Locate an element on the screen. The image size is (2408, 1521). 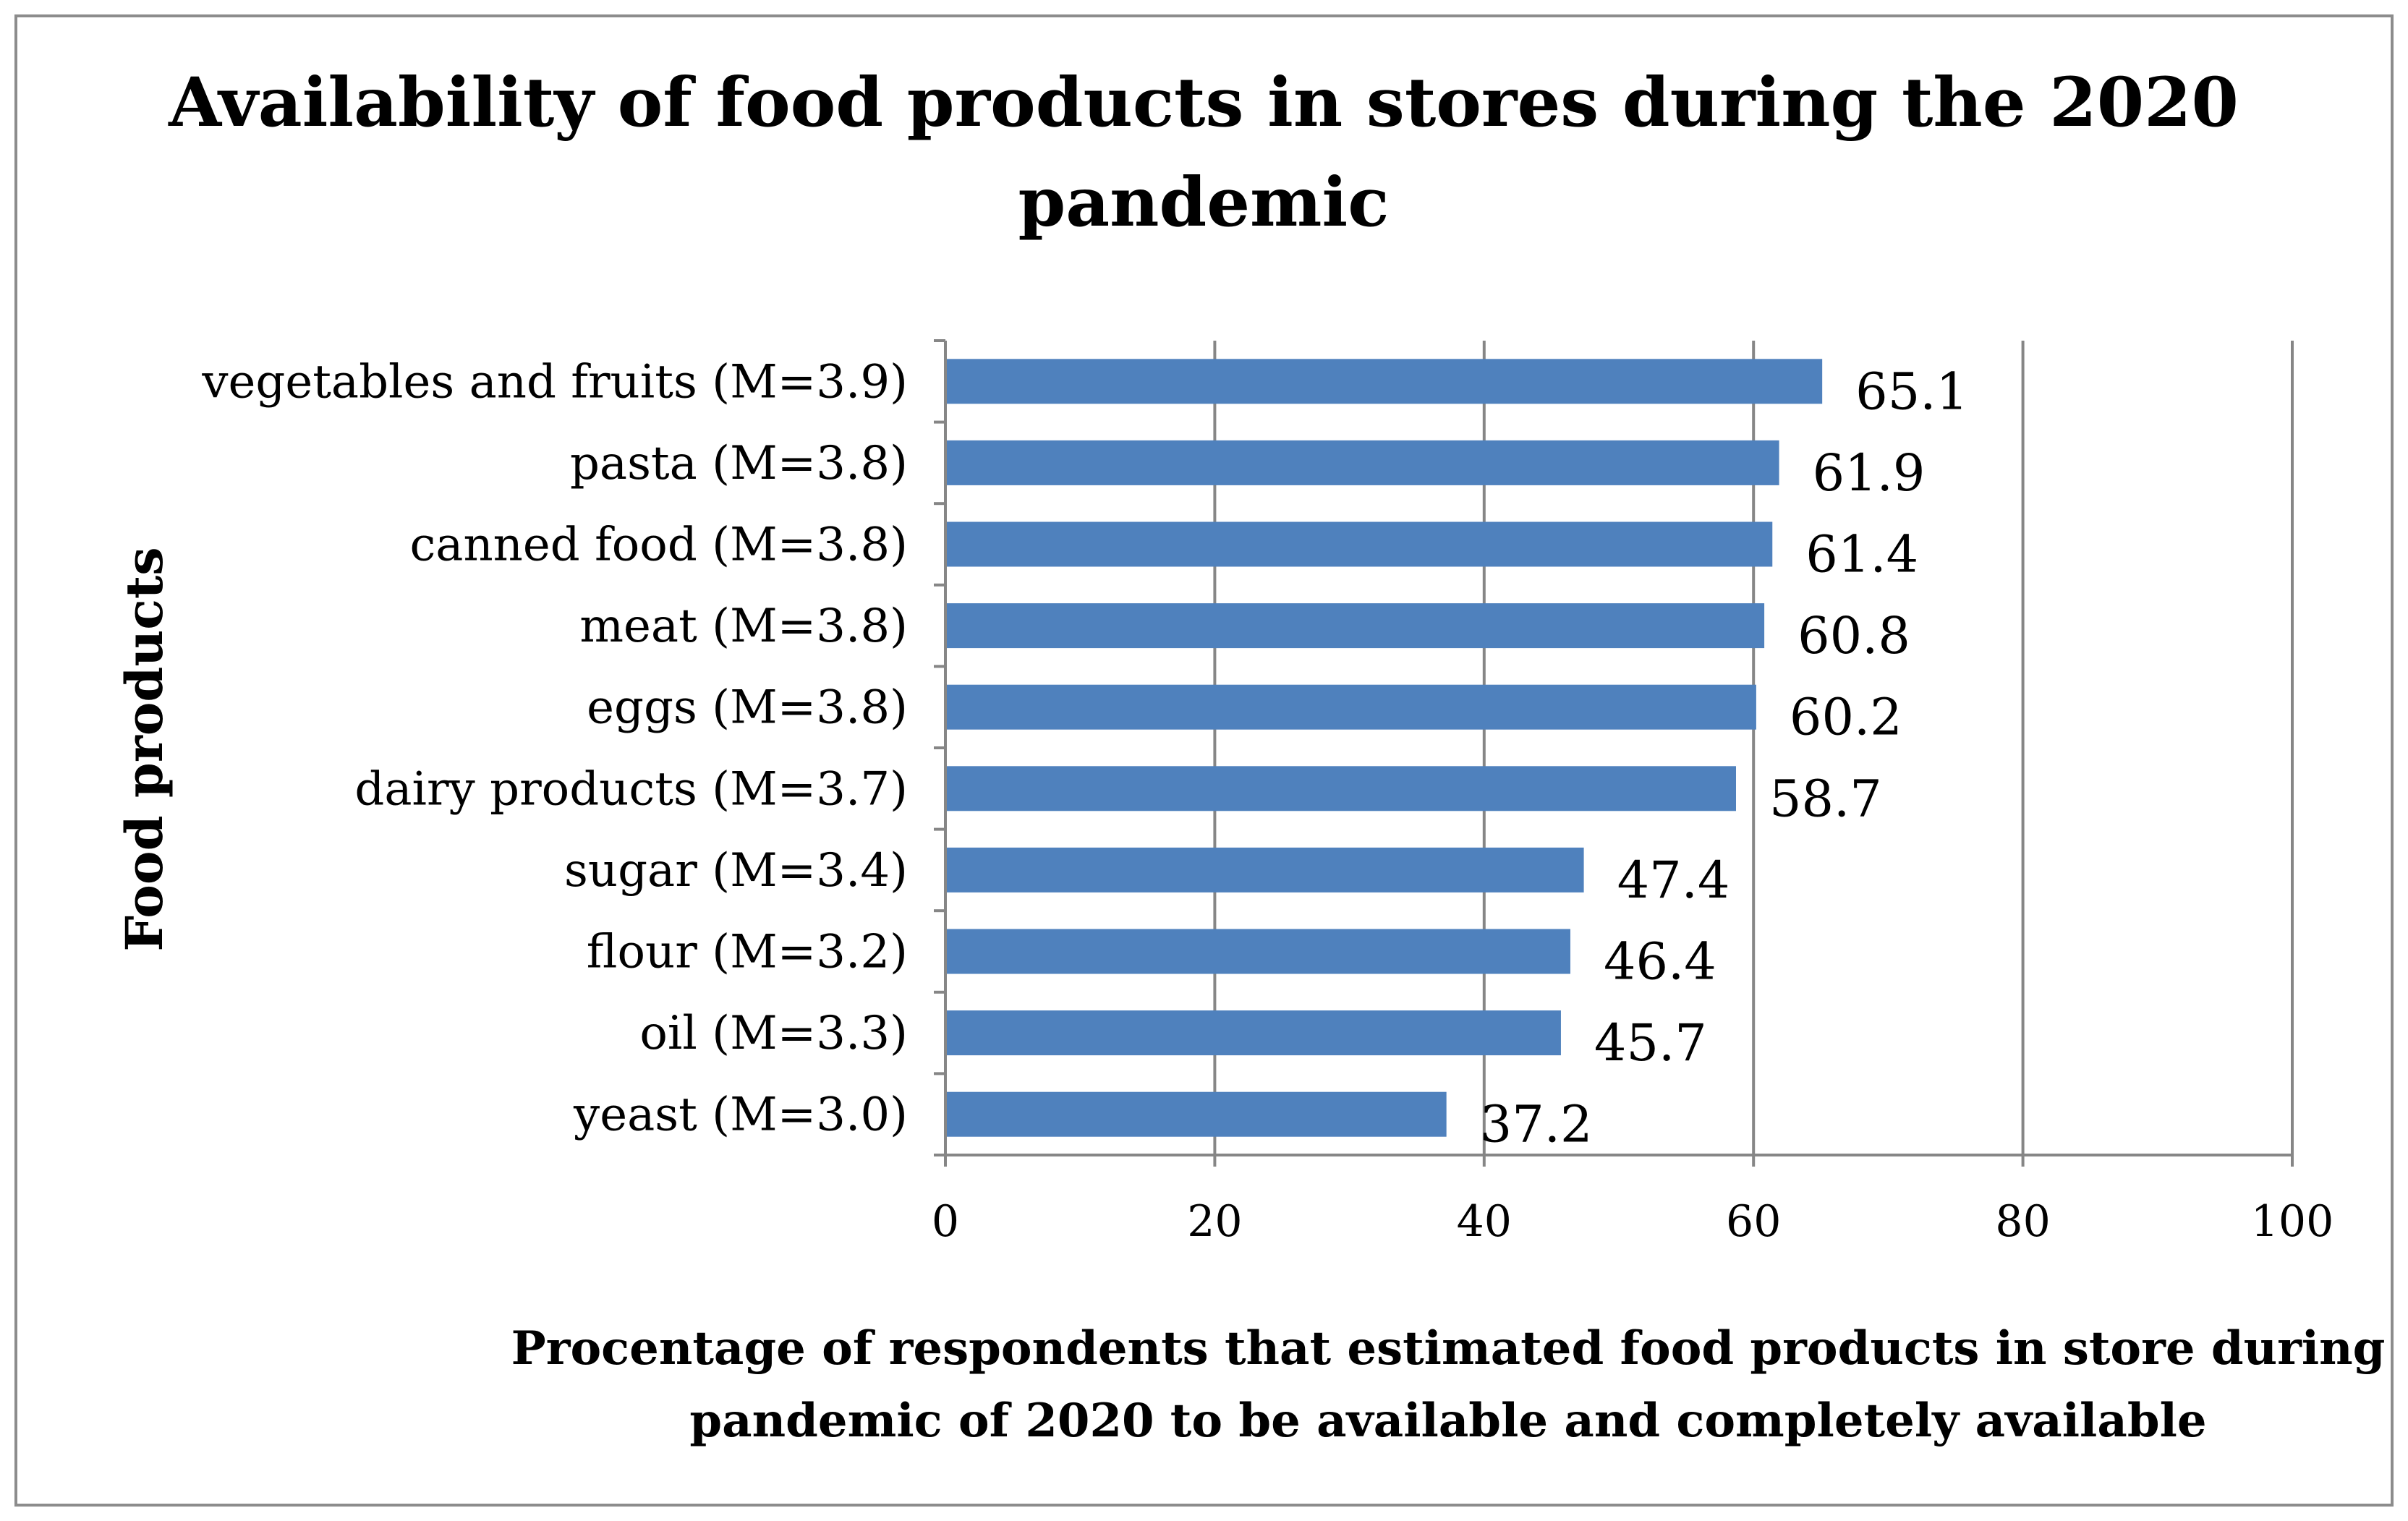
category-label-3: meat (M=3.8) is located at coordinates (743, 626).